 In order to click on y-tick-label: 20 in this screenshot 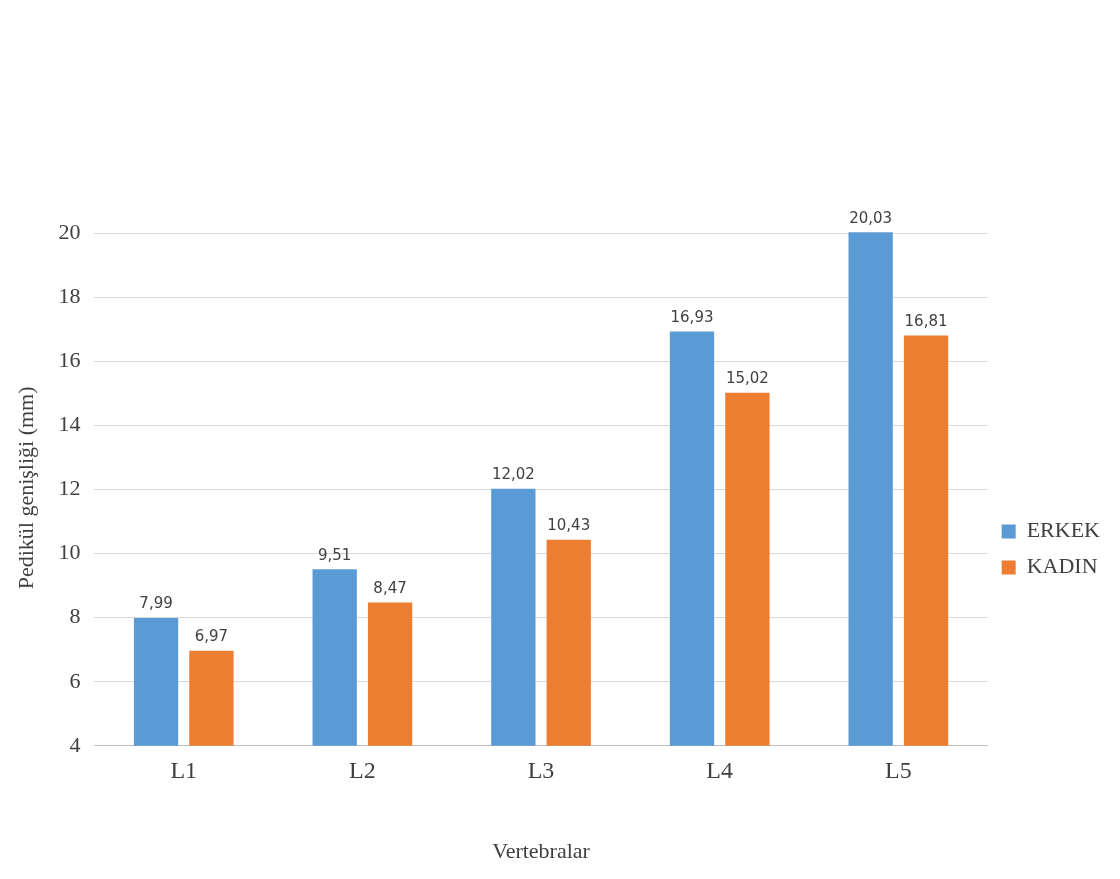, I will do `click(69, 231)`.